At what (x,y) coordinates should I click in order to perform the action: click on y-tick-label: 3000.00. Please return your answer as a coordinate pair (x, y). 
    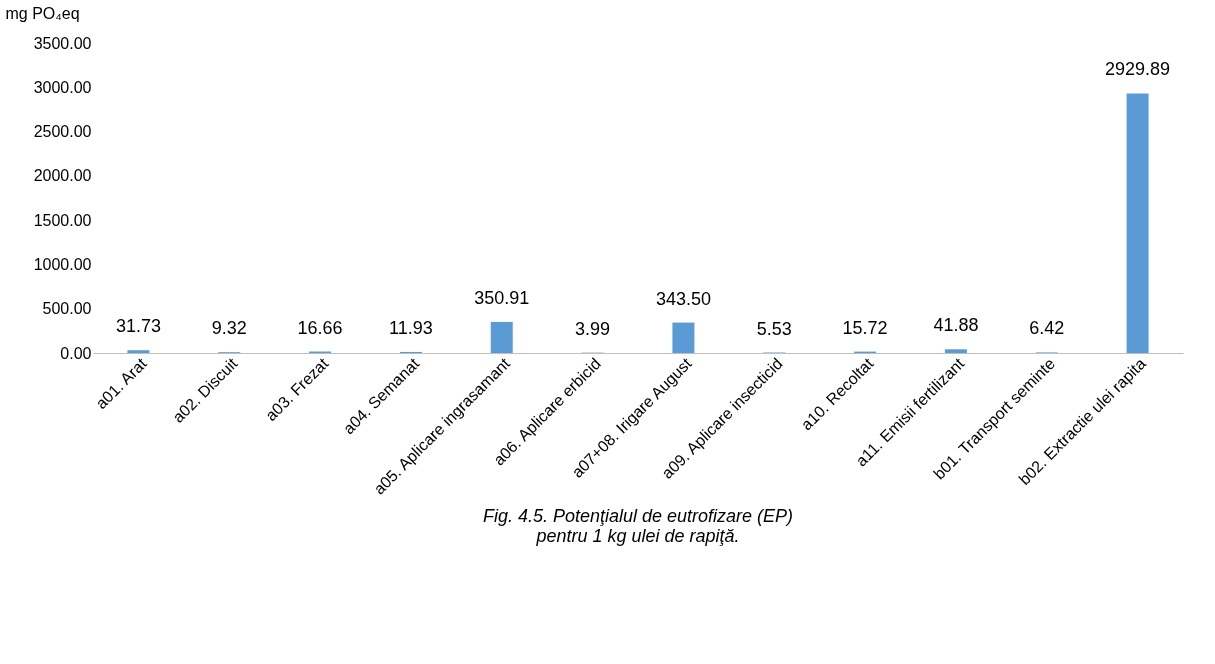
    Looking at the image, I should click on (62, 87).